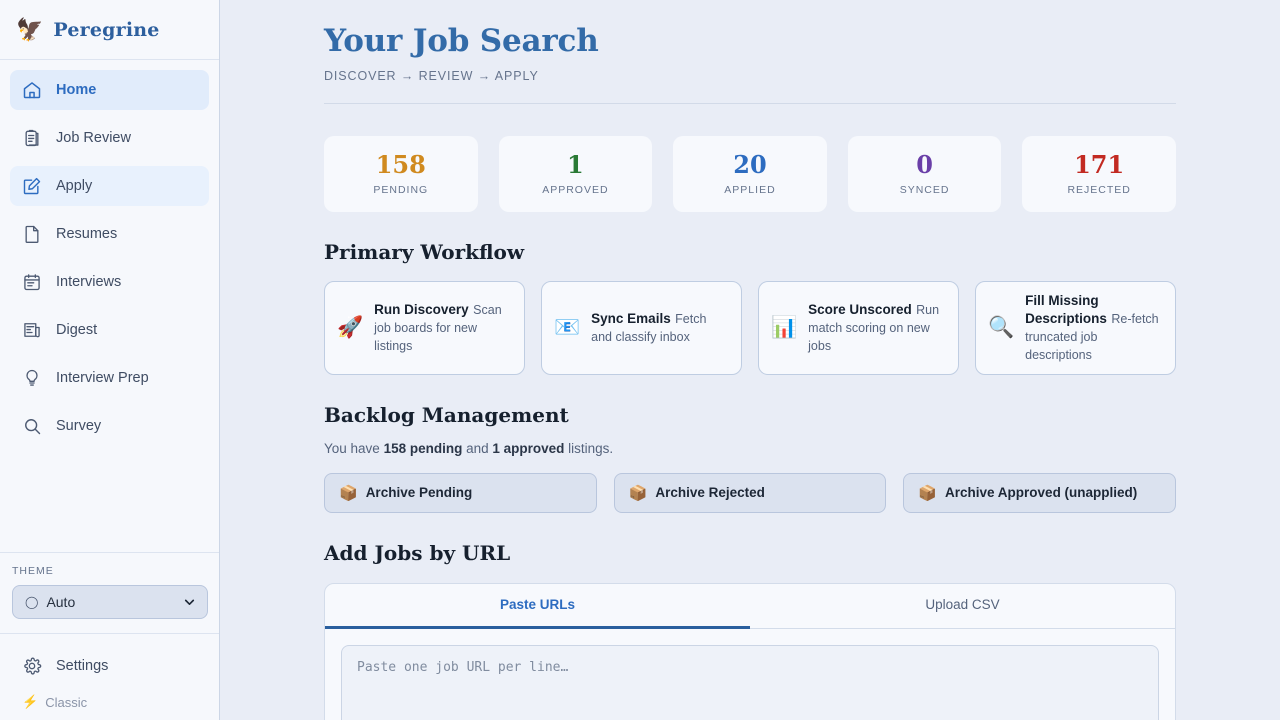 This screenshot has height=720, width=1280. Describe the element at coordinates (874, 327) in the screenshot. I see `workflow-card-subtitle: Run match scoring on new jobs` at that location.